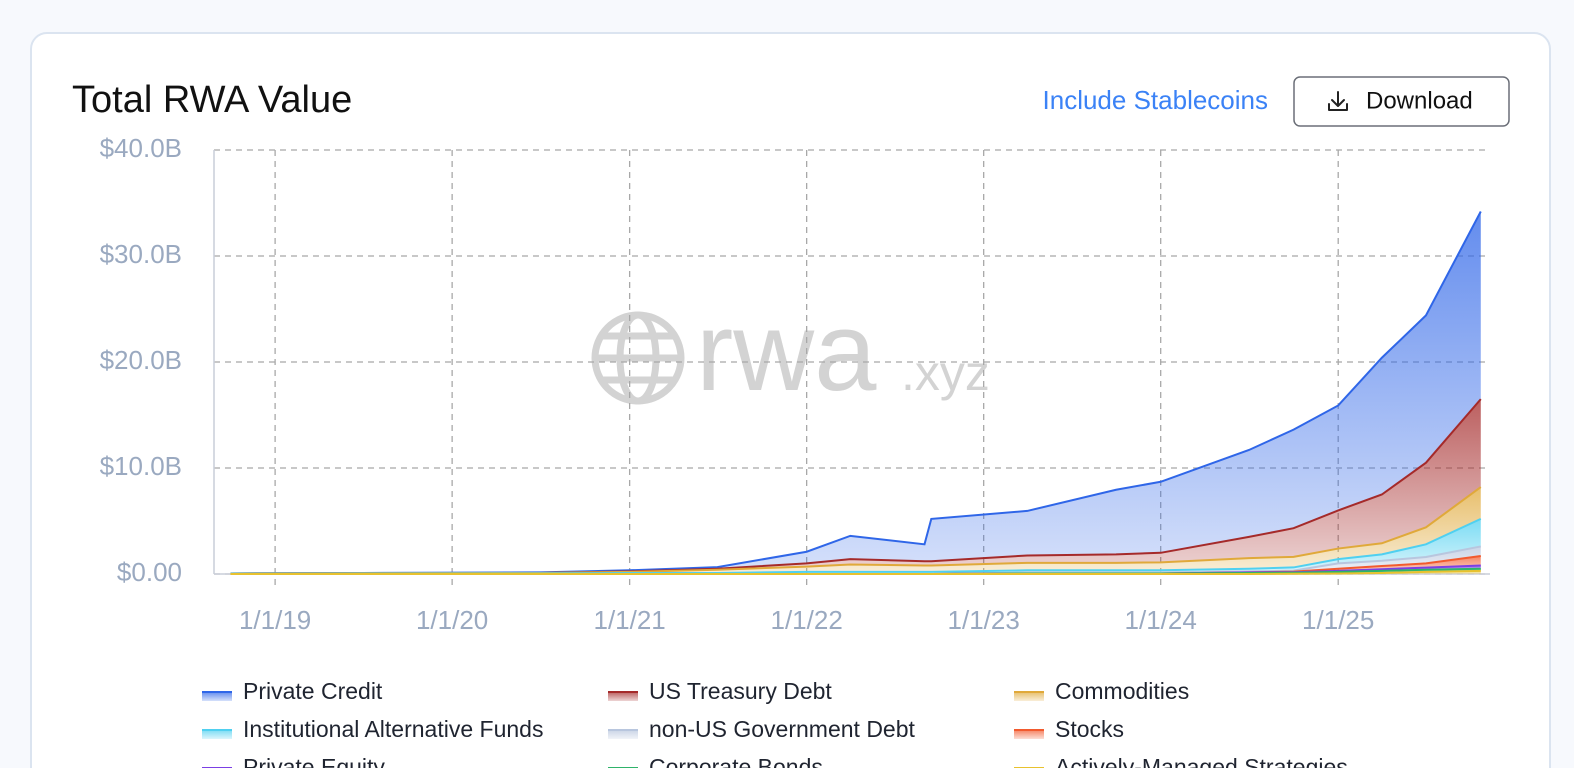 This screenshot has height=768, width=1574. I want to click on legend-item: Stocks, so click(1069, 729).